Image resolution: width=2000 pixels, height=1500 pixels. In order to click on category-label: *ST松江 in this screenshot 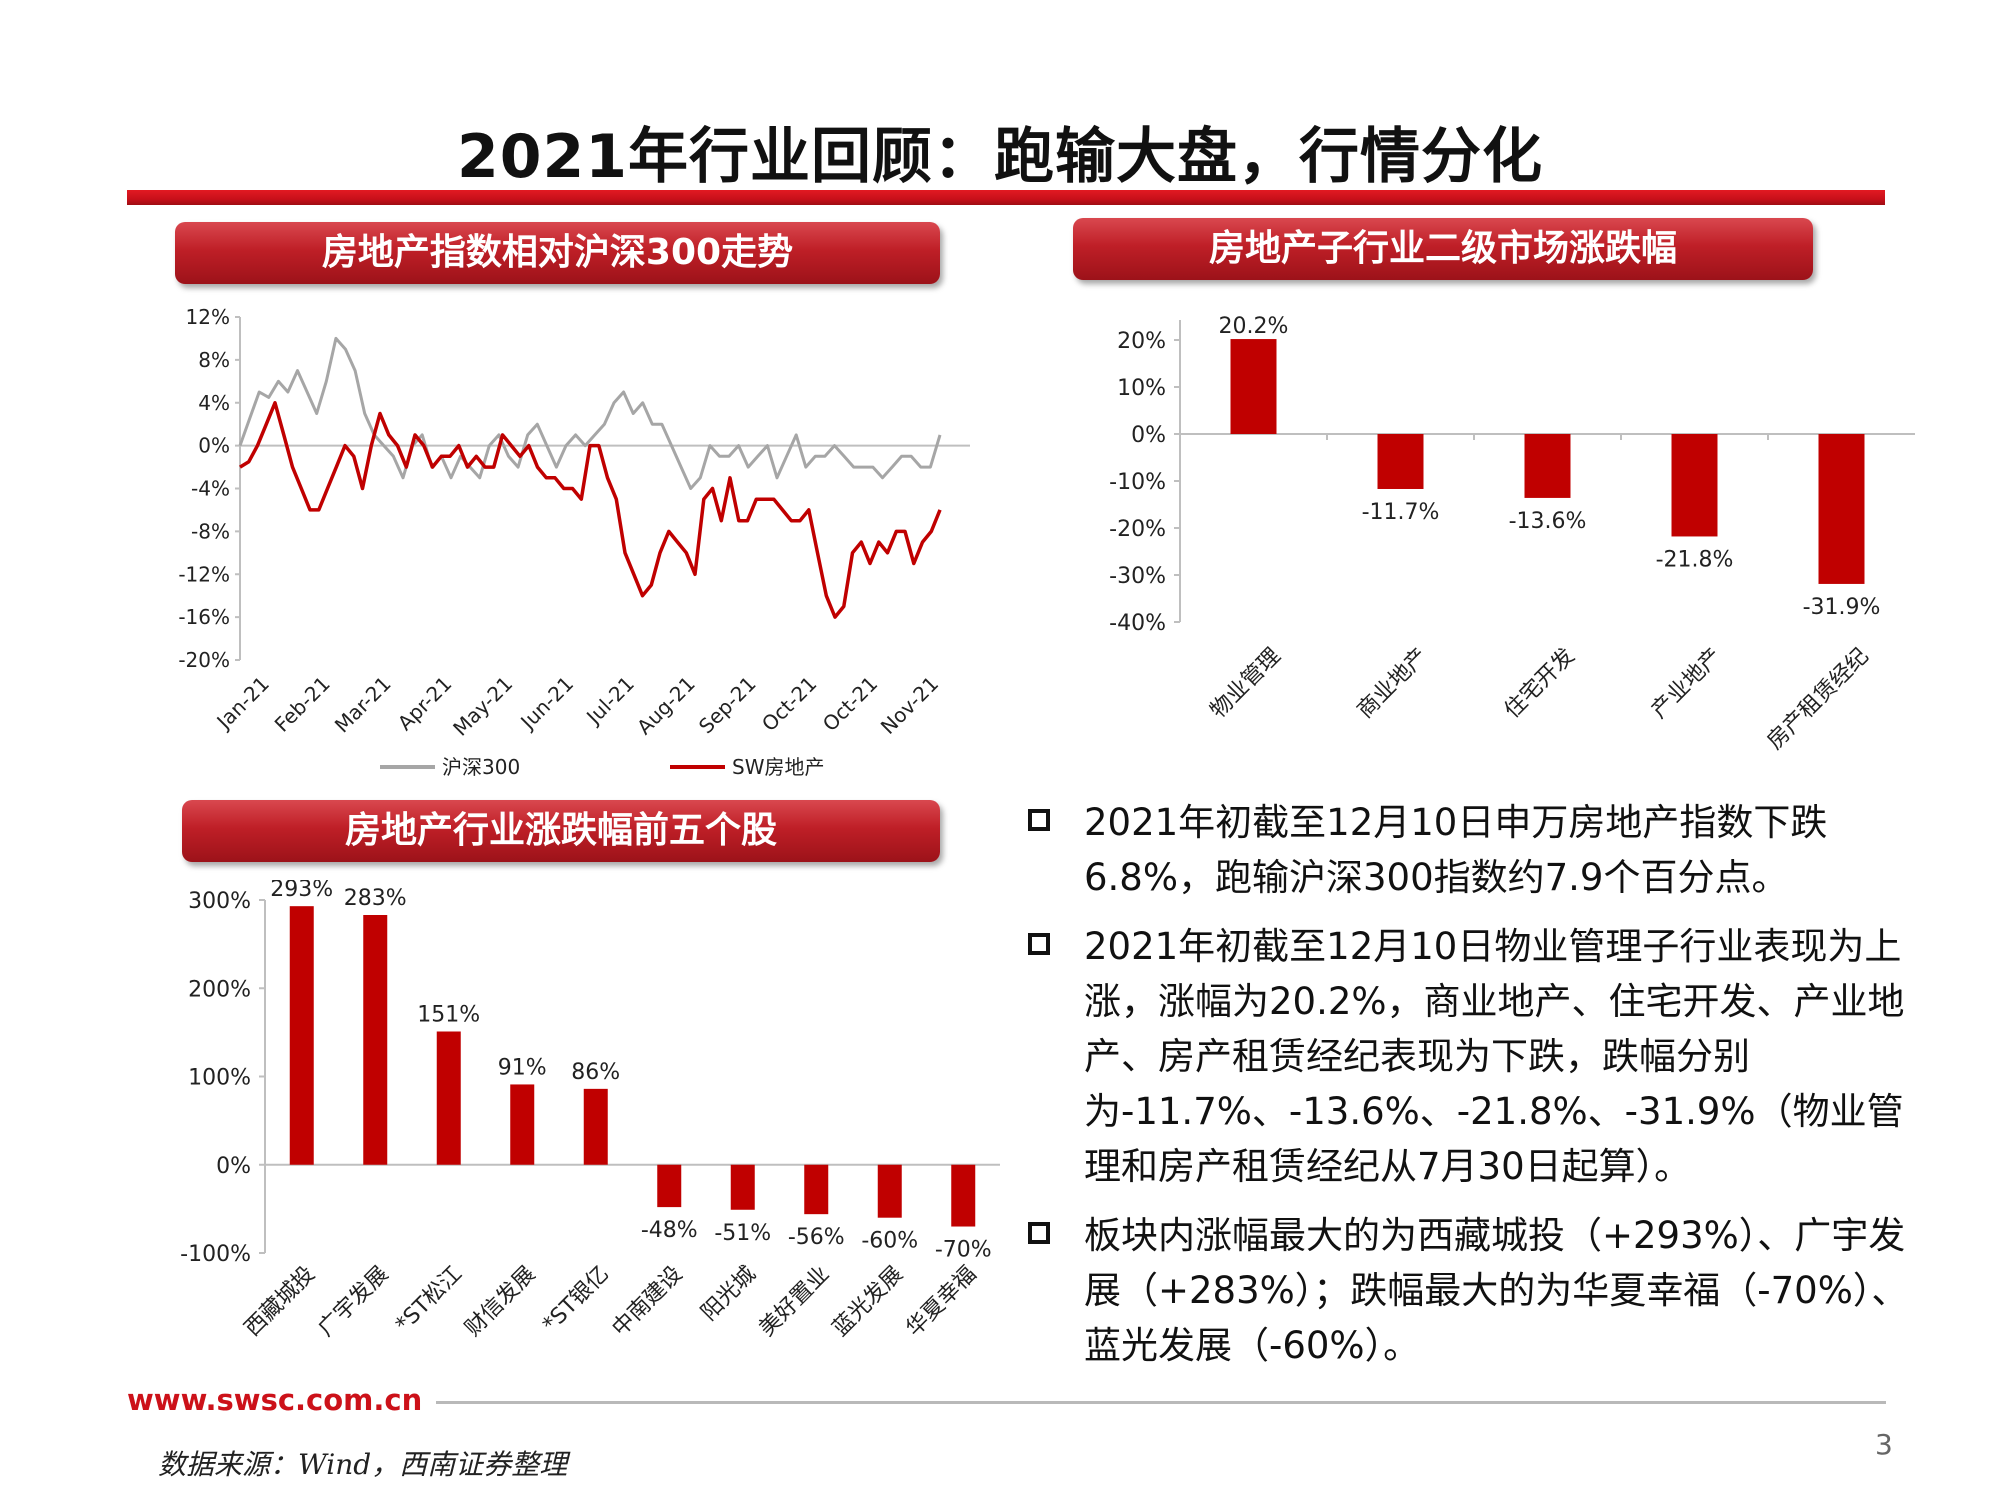, I will do `click(429, 1300)`.